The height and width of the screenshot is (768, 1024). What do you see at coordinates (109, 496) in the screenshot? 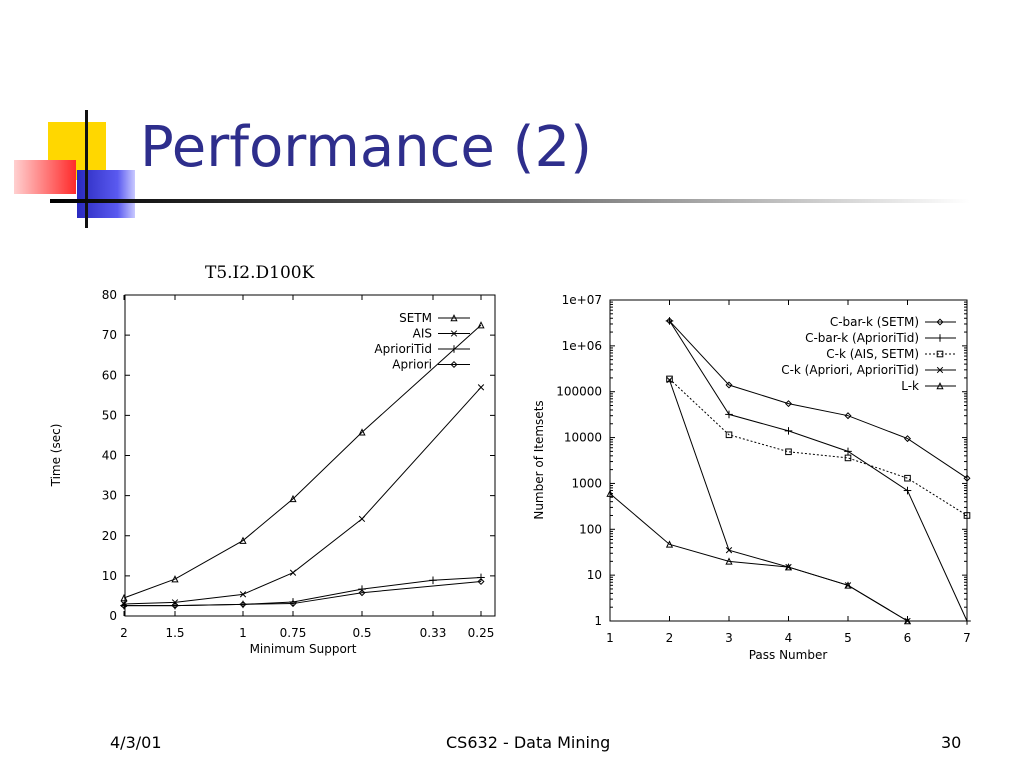
I see `y-tick-label: 30` at bounding box center [109, 496].